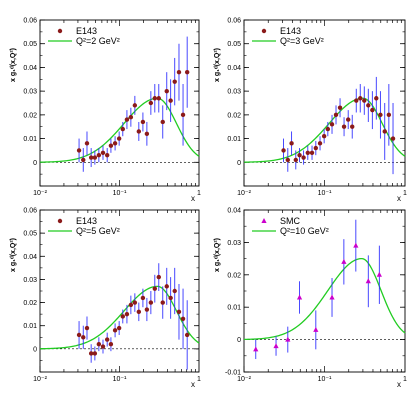 Image resolution: width=409 pixels, height=410 pixels. What do you see at coordinates (325, 379) in the screenshot?
I see `x-tick-label: 10⁻¹` at bounding box center [325, 379].